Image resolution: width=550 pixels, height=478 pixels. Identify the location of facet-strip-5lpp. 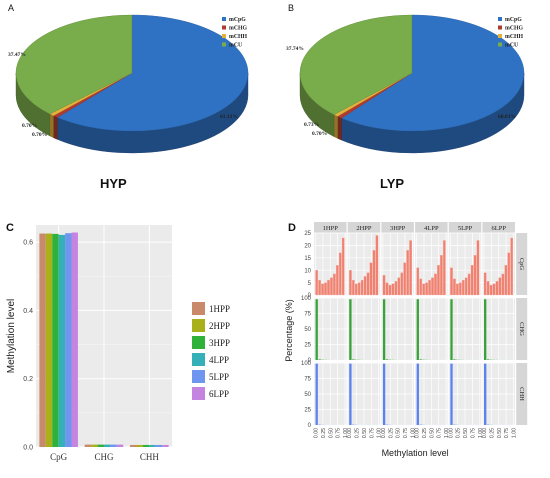
(465, 227).